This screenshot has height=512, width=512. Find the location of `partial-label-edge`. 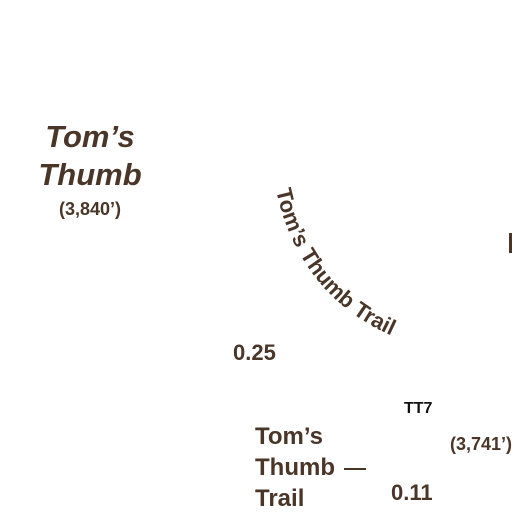

partial-label-edge is located at coordinates (510, 243).